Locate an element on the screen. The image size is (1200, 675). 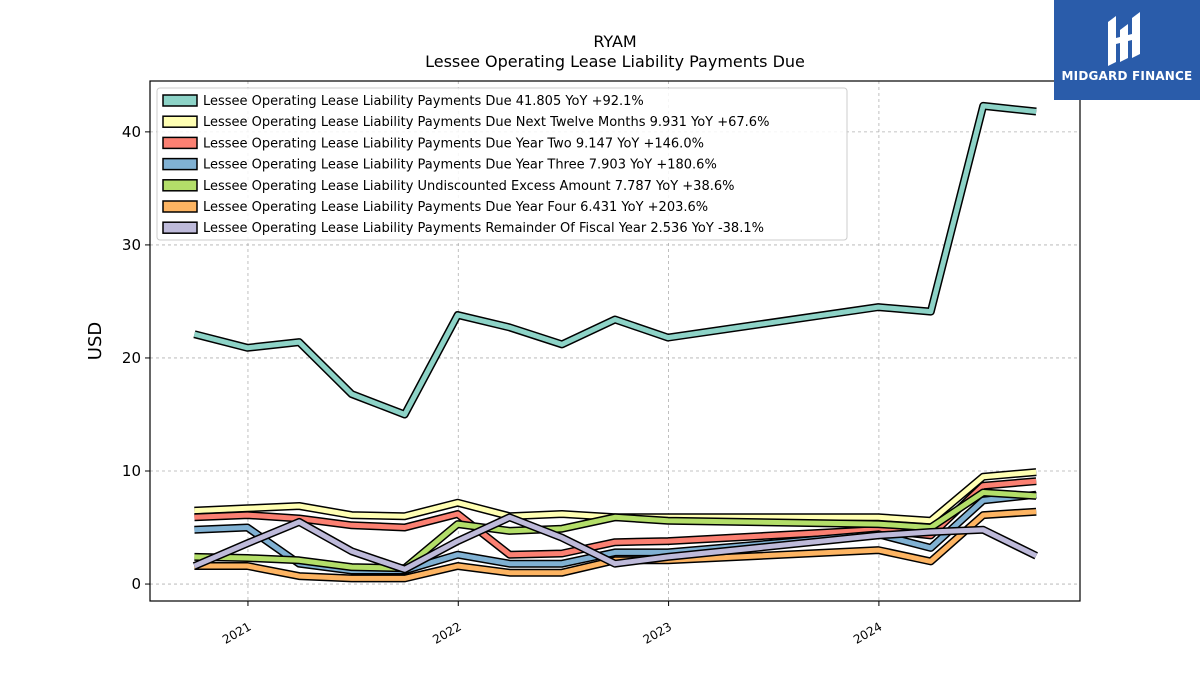
brand-logo: MIDGARD FINANCE is located at coordinates (1127, 50).